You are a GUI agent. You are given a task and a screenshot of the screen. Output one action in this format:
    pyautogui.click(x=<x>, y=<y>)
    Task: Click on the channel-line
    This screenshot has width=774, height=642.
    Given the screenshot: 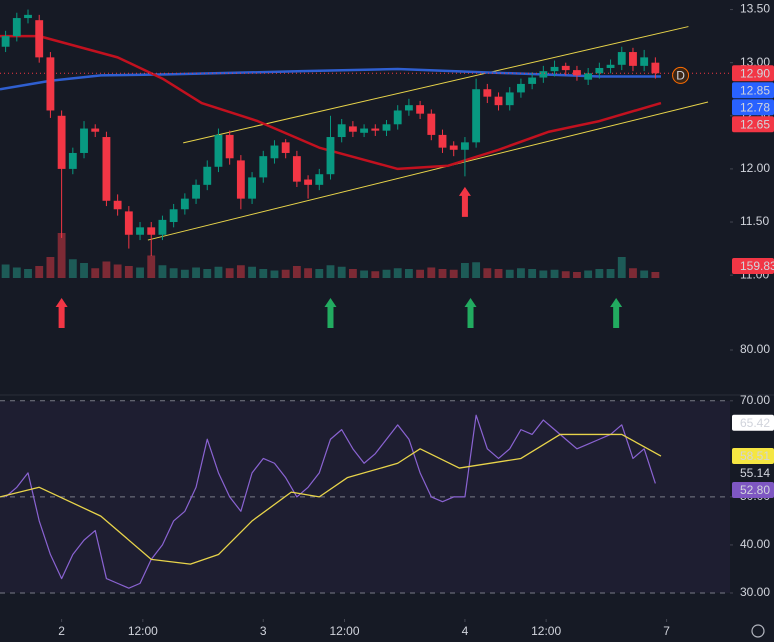 What is the action you would take?
    pyautogui.click(x=436, y=85)
    